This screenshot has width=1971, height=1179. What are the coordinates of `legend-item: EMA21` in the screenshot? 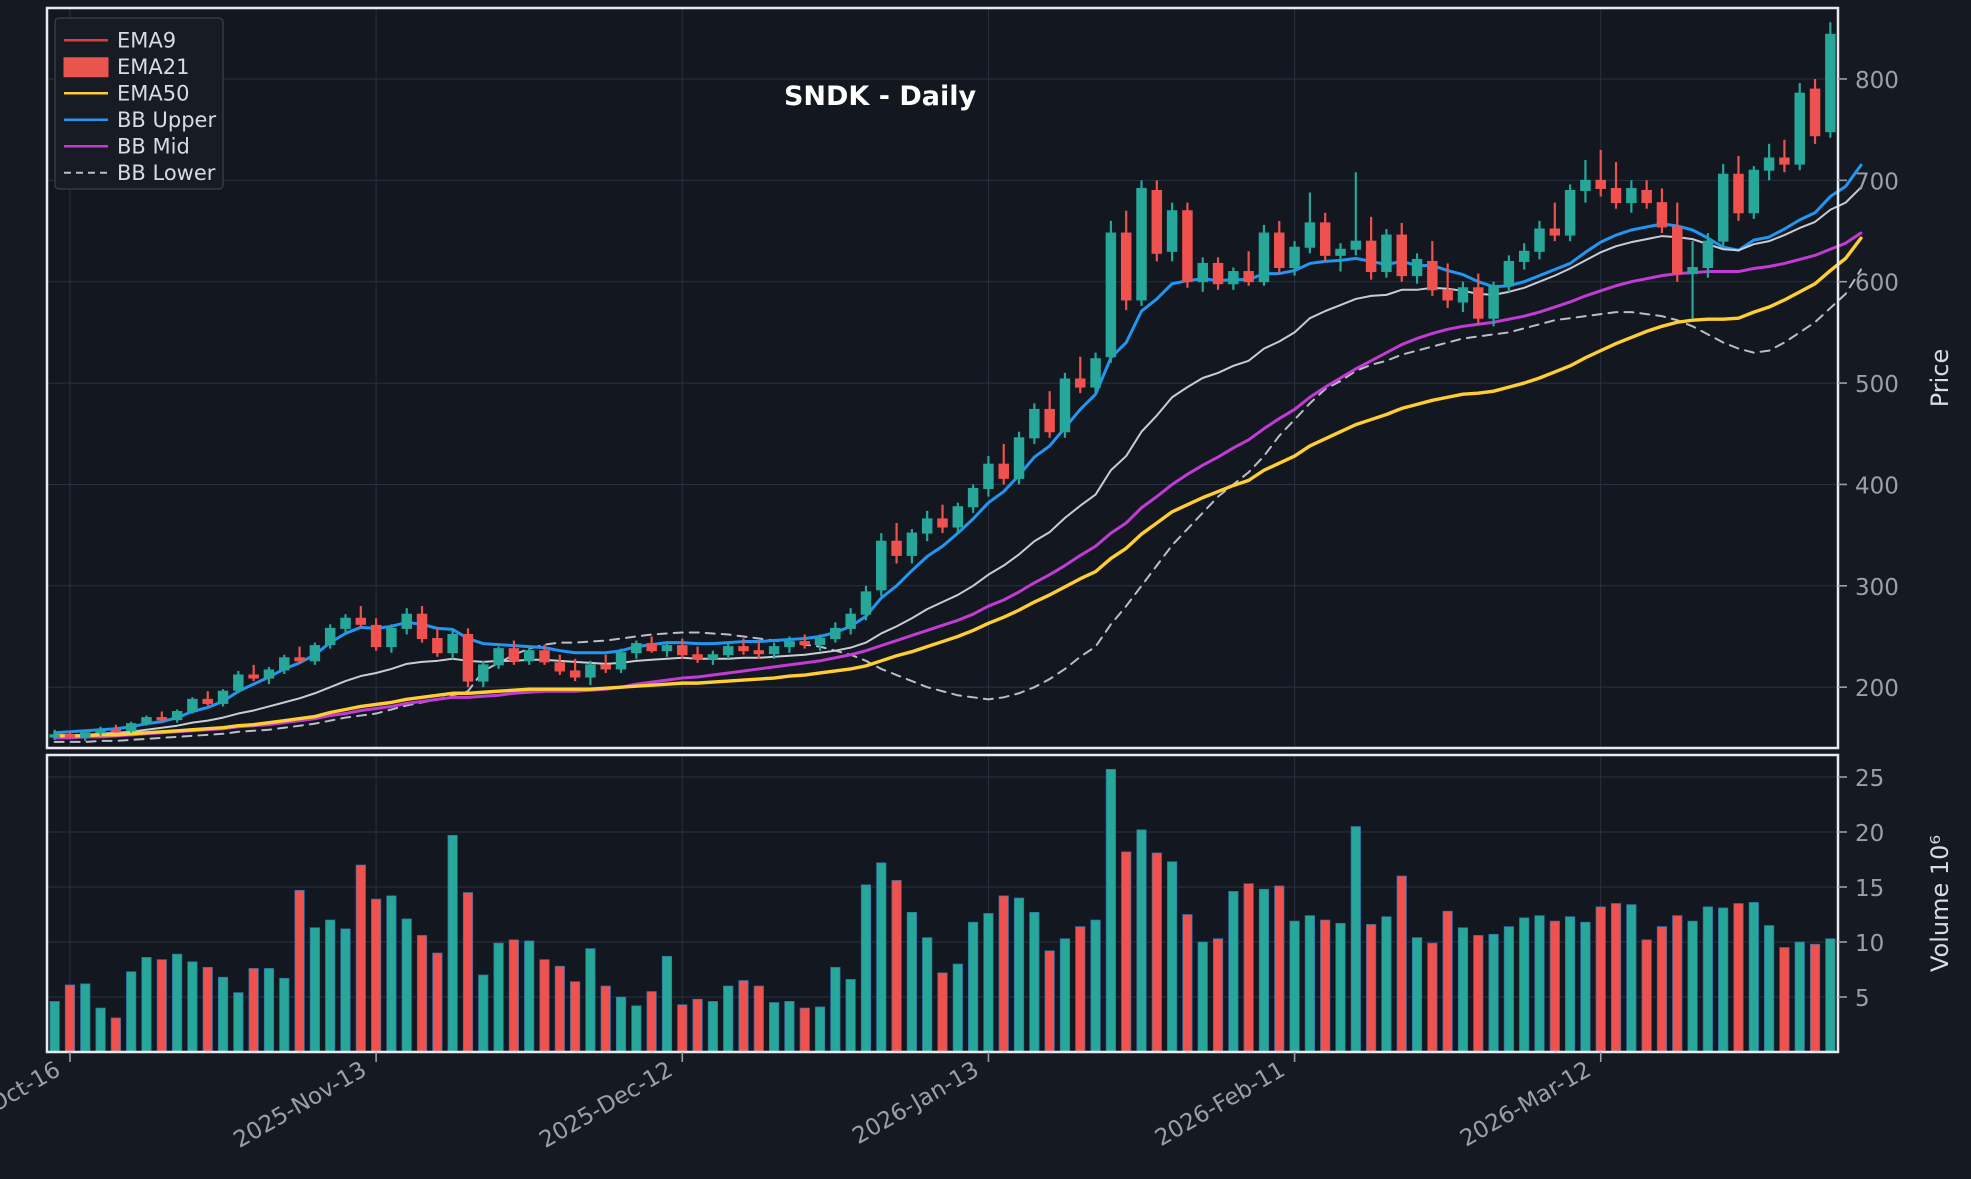 It's located at (126, 67).